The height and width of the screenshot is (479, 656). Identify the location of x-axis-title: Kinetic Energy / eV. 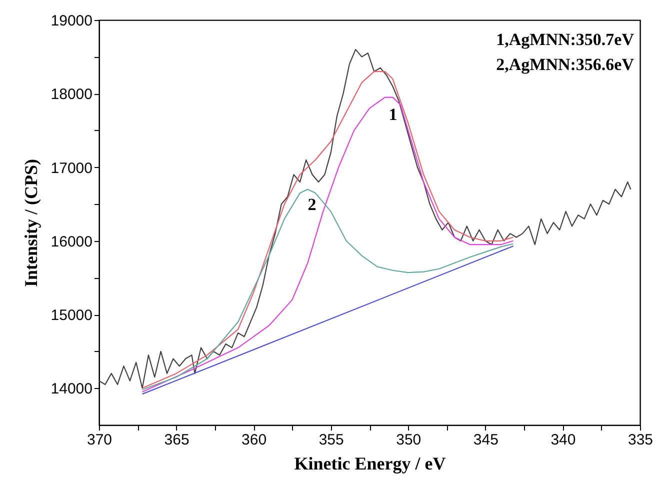
(370, 464).